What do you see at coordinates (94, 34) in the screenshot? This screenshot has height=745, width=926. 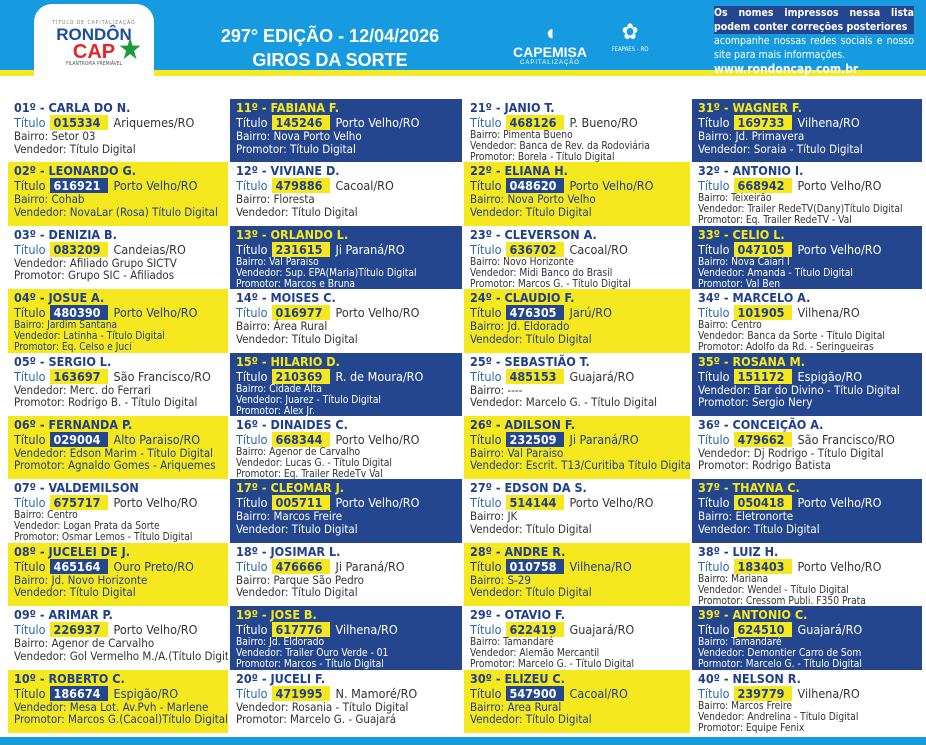 I see `logo-text: RONDÔN` at bounding box center [94, 34].